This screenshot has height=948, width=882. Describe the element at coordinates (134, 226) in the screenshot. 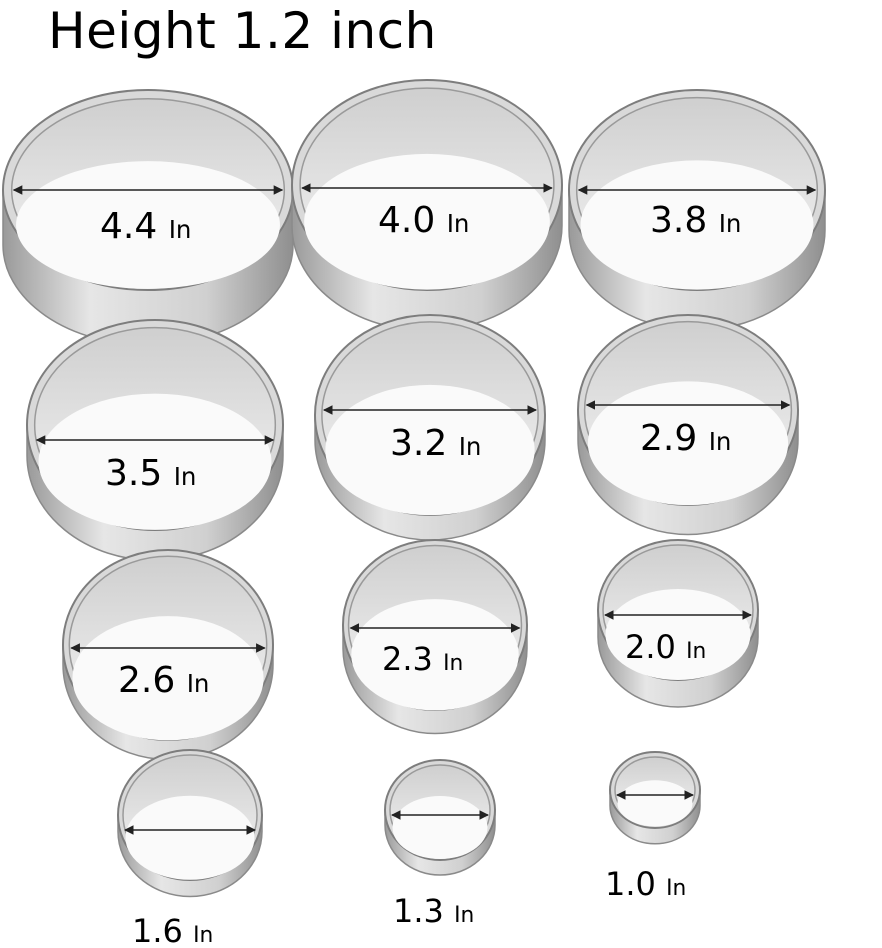

I see `diameter-value: 4.4` at that location.